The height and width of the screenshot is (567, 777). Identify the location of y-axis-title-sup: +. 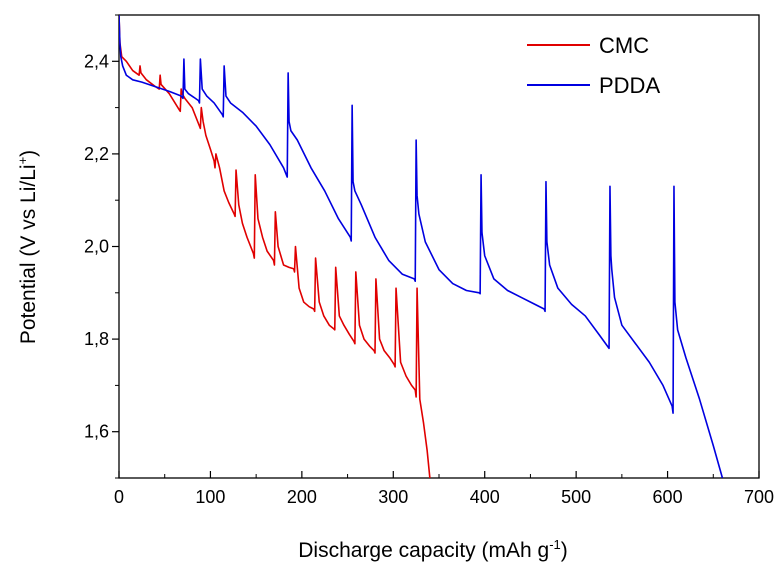
(22, 161).